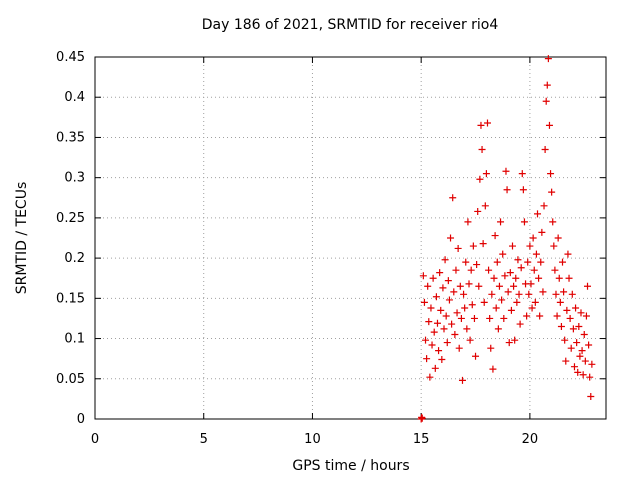 The width and height of the screenshot is (640, 480). What do you see at coordinates (70, 298) in the screenshot?
I see `y-tick-label: 0.15` at bounding box center [70, 298].